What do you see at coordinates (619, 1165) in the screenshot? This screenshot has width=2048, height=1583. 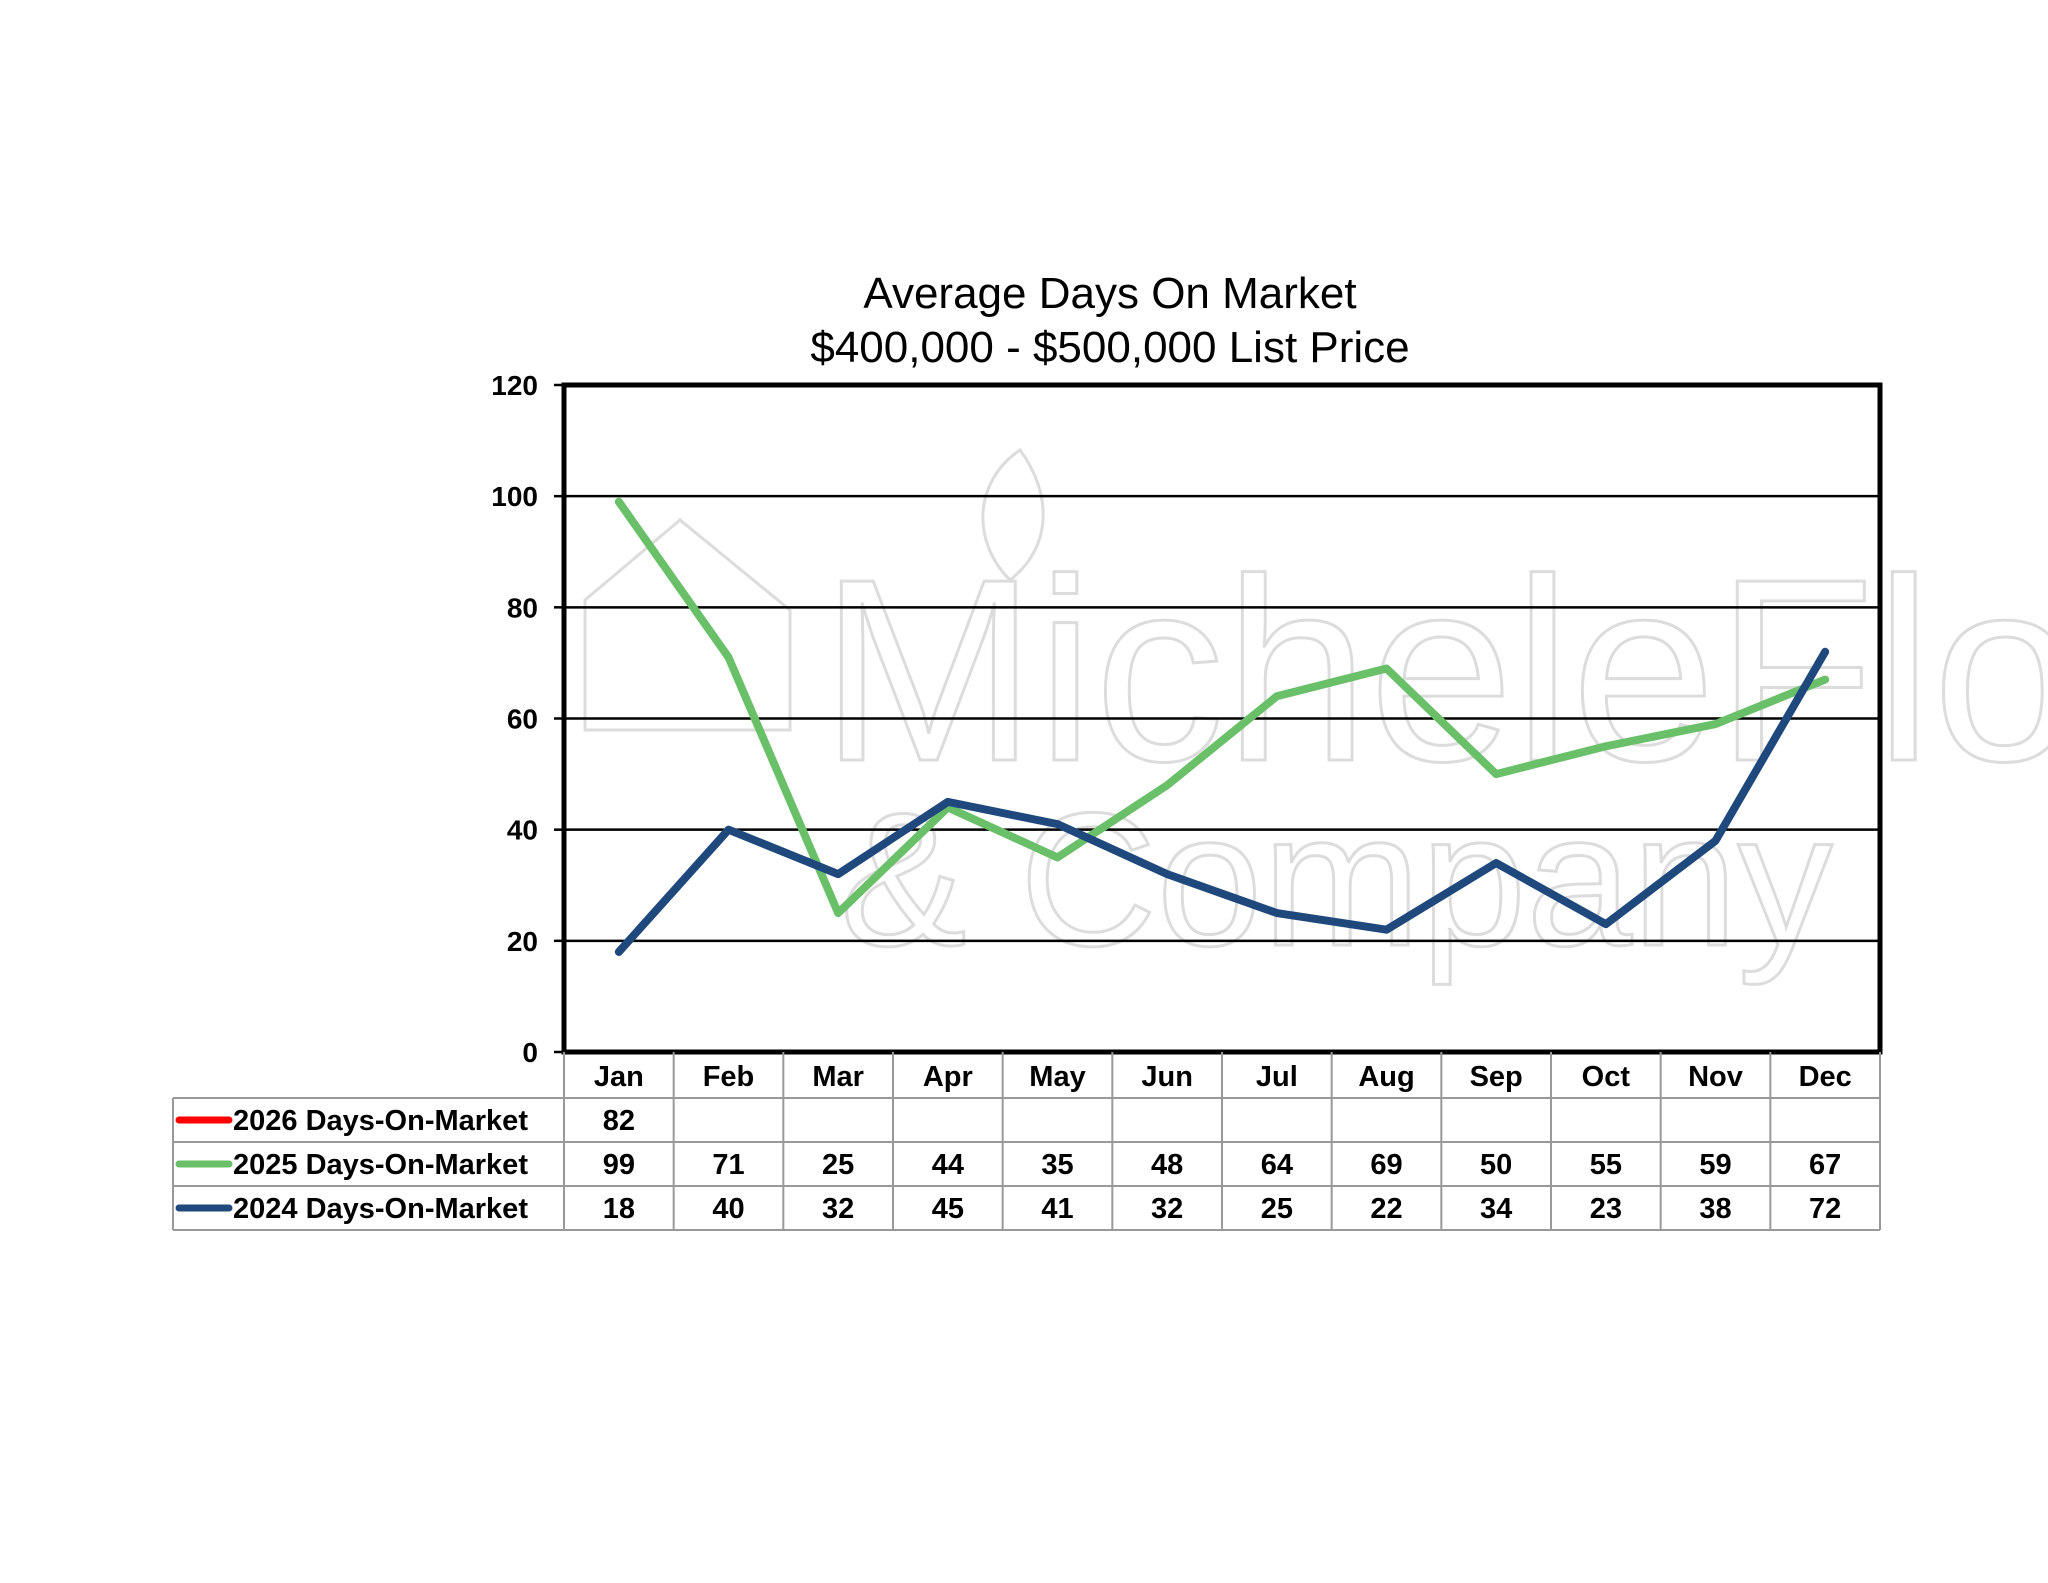 I see `table-value: 99` at bounding box center [619, 1165].